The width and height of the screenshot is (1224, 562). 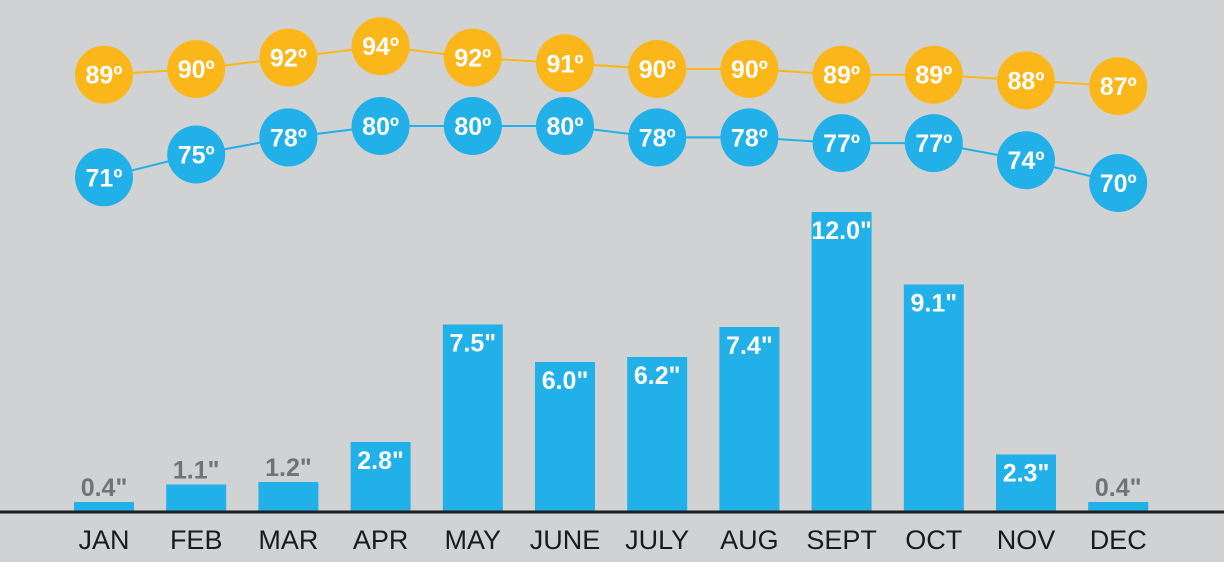 What do you see at coordinates (1026, 474) in the screenshot?
I see `precip-label-nov: 2.3"` at bounding box center [1026, 474].